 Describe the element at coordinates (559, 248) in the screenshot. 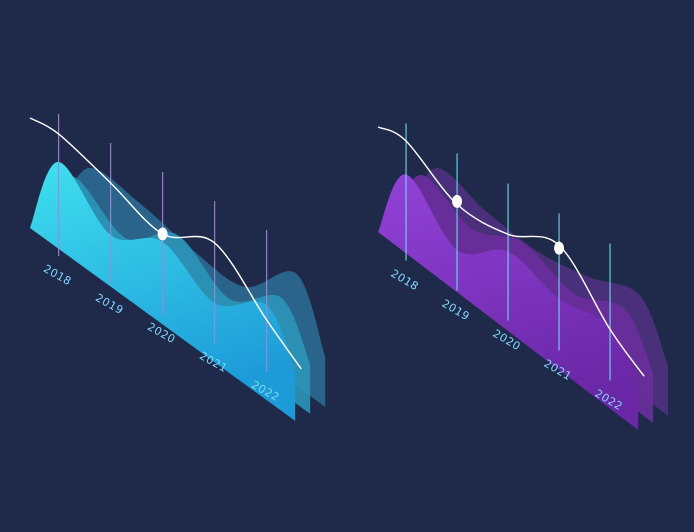

I see `marker-2021` at that location.